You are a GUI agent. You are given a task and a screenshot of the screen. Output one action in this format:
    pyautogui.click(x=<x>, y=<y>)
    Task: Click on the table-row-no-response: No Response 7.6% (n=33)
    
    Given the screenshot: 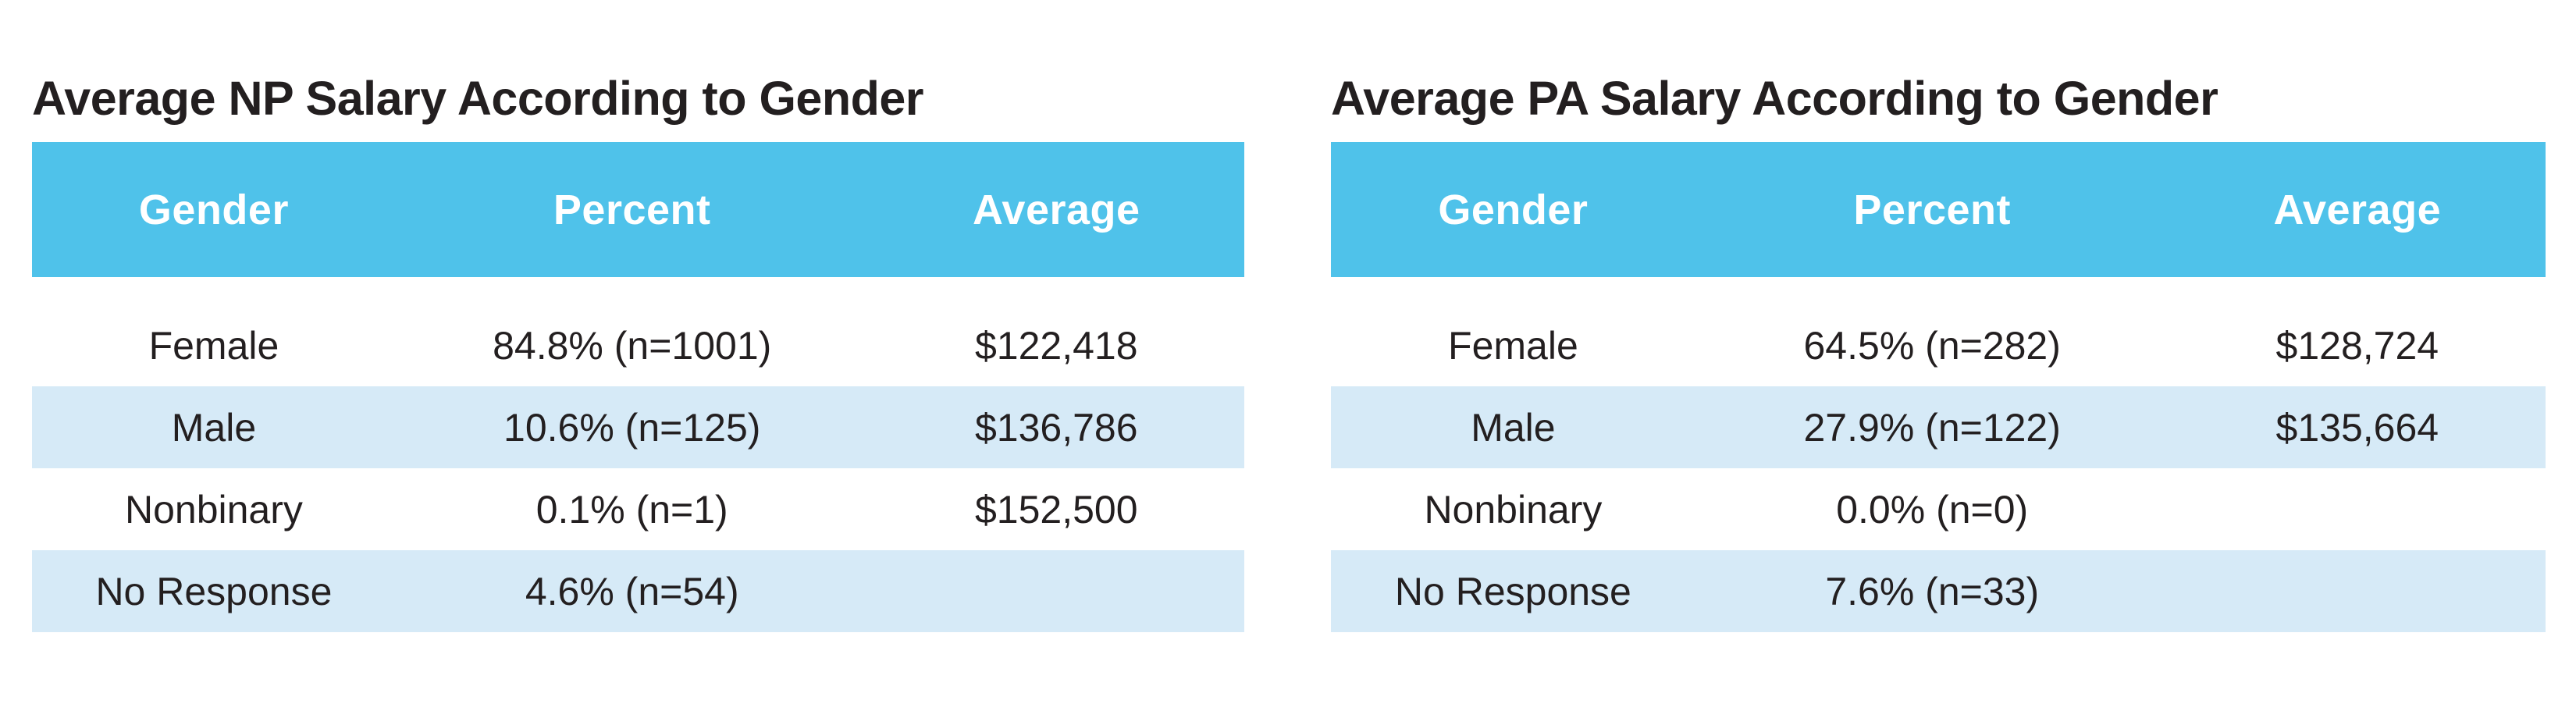 What is the action you would take?
    pyautogui.click(x=1938, y=591)
    